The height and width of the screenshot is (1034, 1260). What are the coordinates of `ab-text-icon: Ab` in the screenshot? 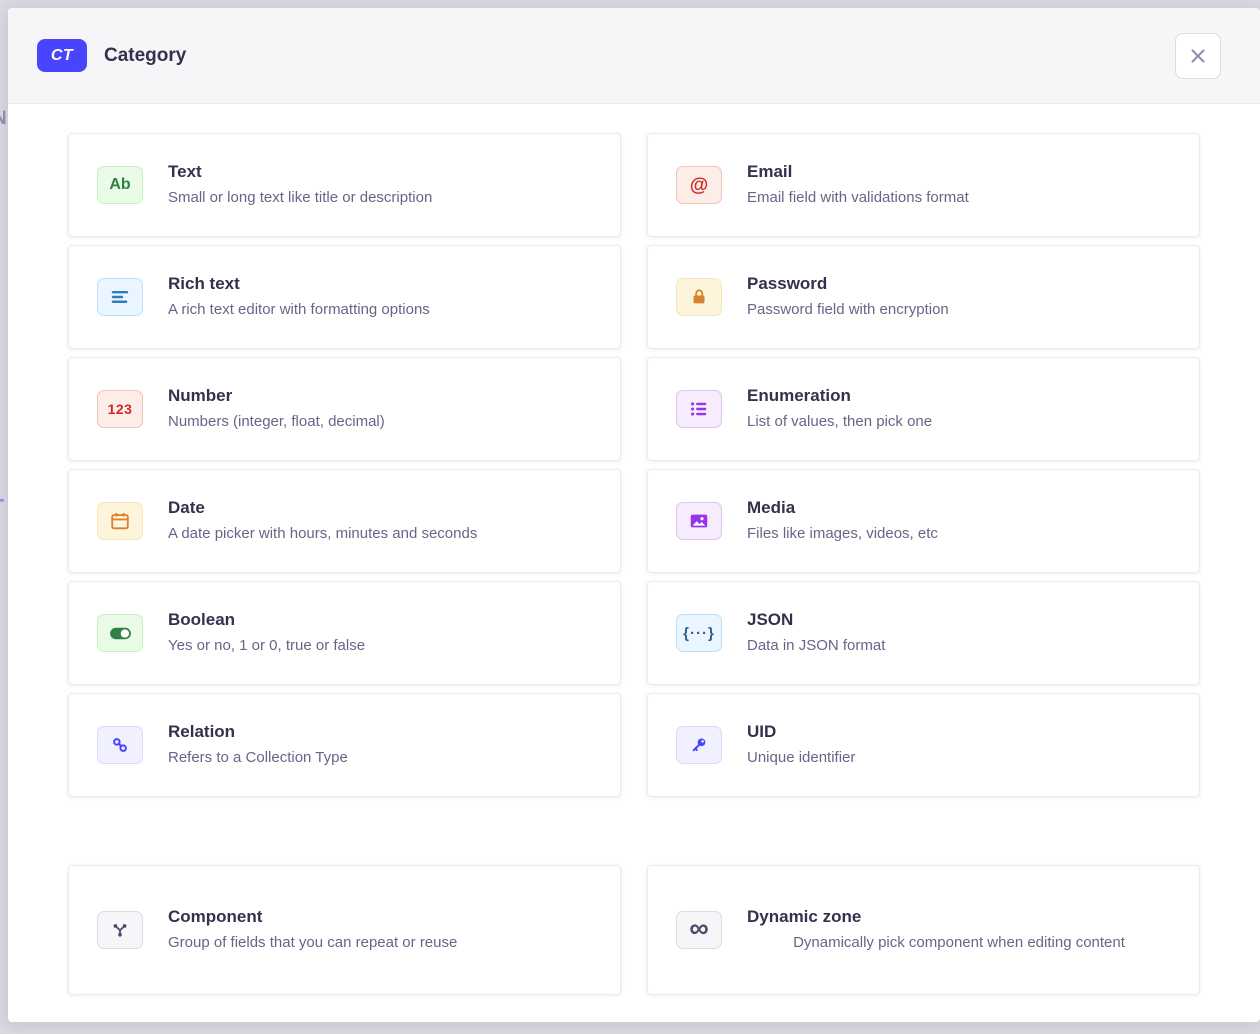 It's located at (120, 184).